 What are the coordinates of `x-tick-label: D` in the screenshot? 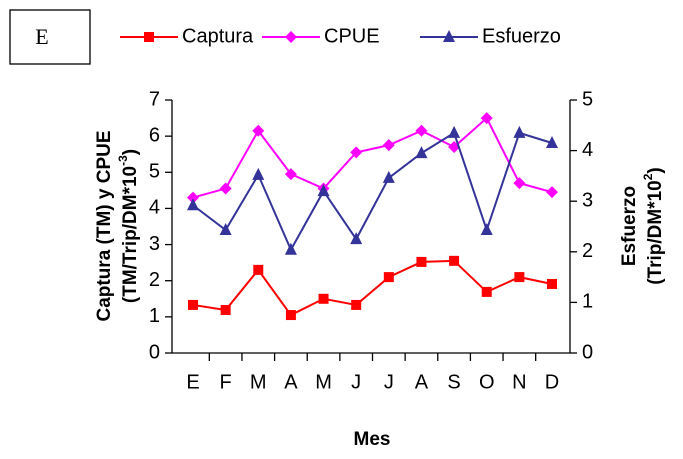 It's located at (552, 382).